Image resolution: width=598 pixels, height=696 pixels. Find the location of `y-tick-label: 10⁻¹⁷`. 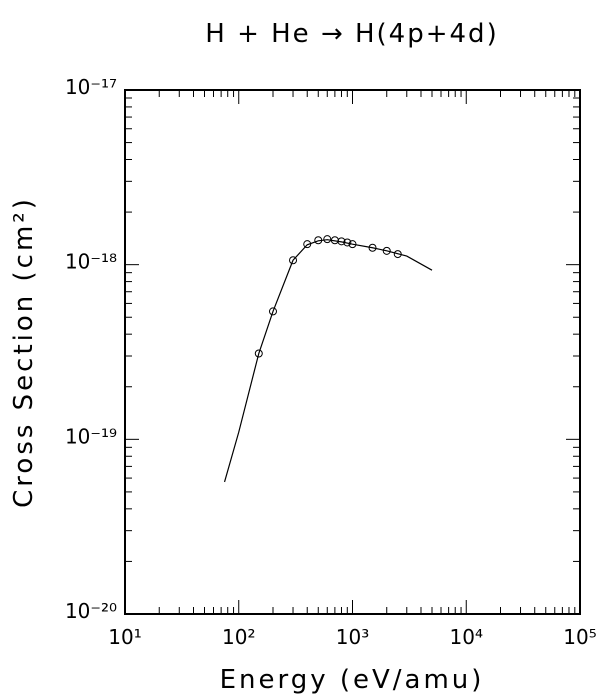

y-tick-label: 10⁻¹⁷ is located at coordinates (91, 87).